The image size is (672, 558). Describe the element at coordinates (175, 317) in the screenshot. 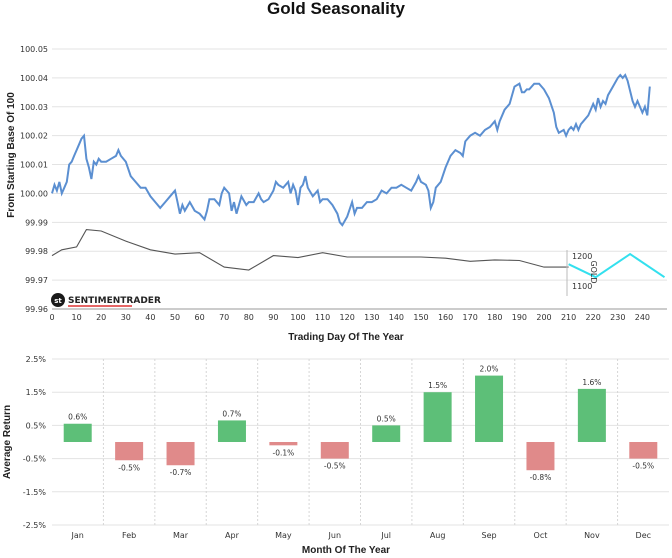

I see `top-x-tick-label: 50` at that location.